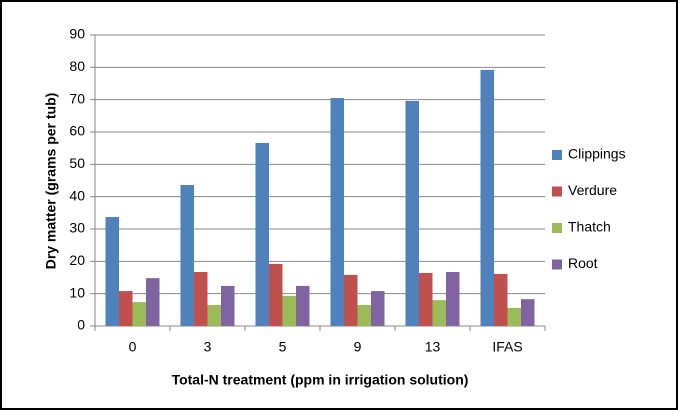 Image resolution: width=678 pixels, height=410 pixels. What do you see at coordinates (77, 195) in the screenshot?
I see `y-tick-label: 40` at bounding box center [77, 195].